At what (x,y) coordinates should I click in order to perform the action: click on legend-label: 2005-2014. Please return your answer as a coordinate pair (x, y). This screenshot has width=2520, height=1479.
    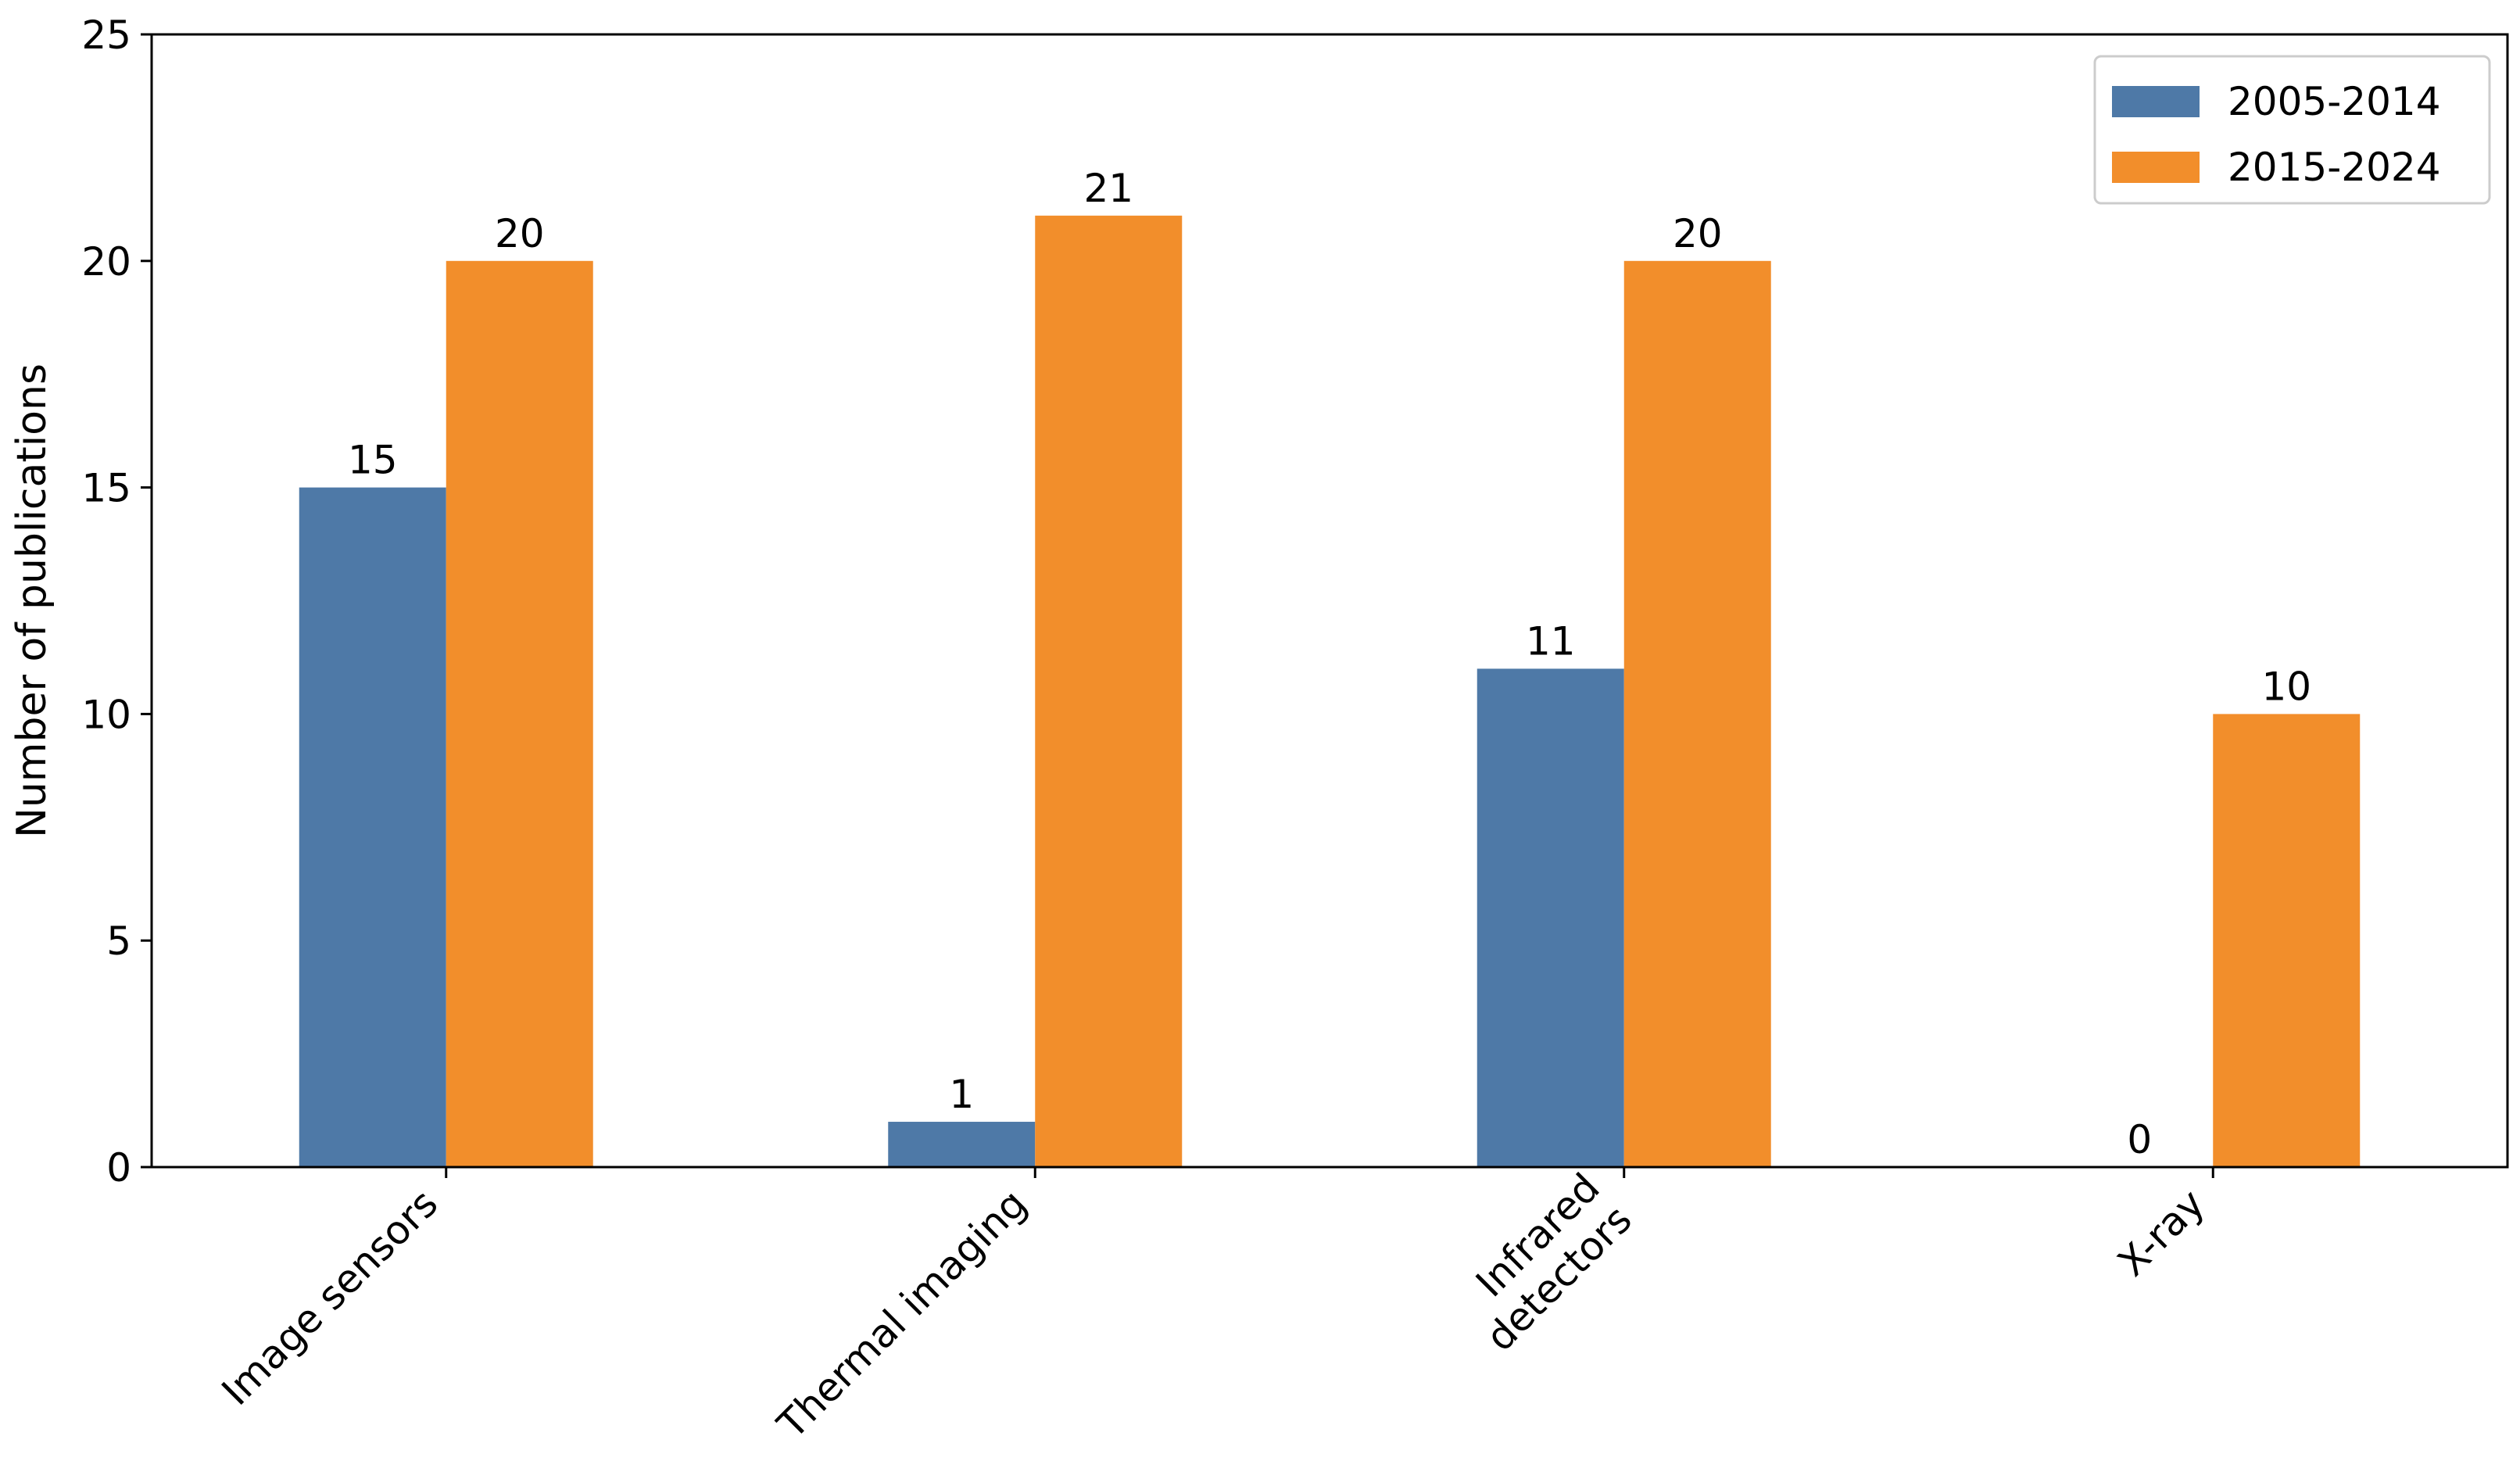
    Looking at the image, I should click on (2334, 101).